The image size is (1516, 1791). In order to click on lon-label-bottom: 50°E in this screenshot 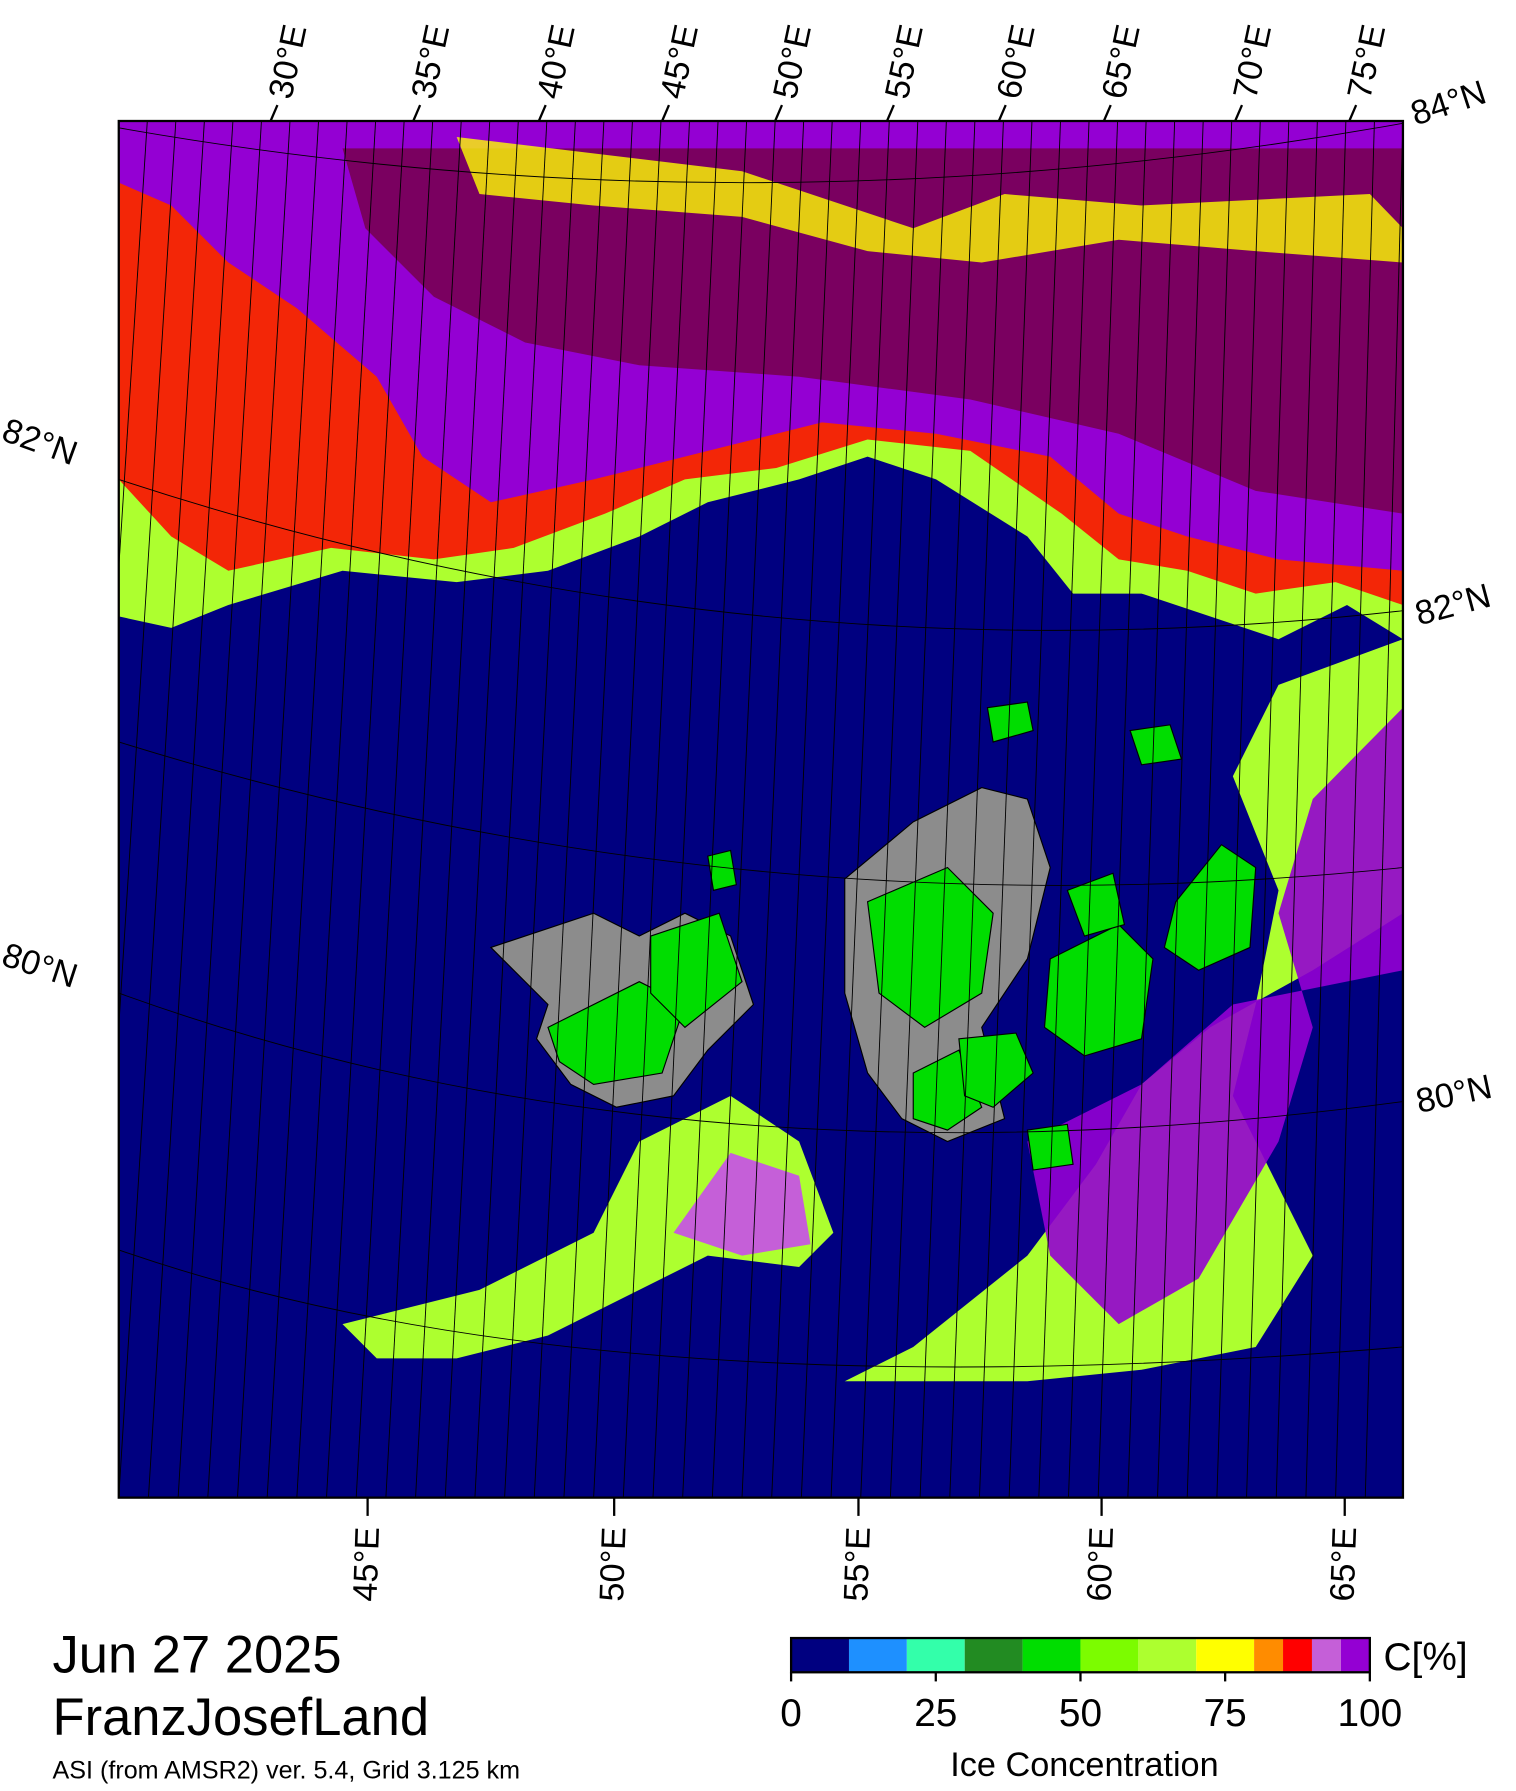, I will do `click(613, 1564)`.